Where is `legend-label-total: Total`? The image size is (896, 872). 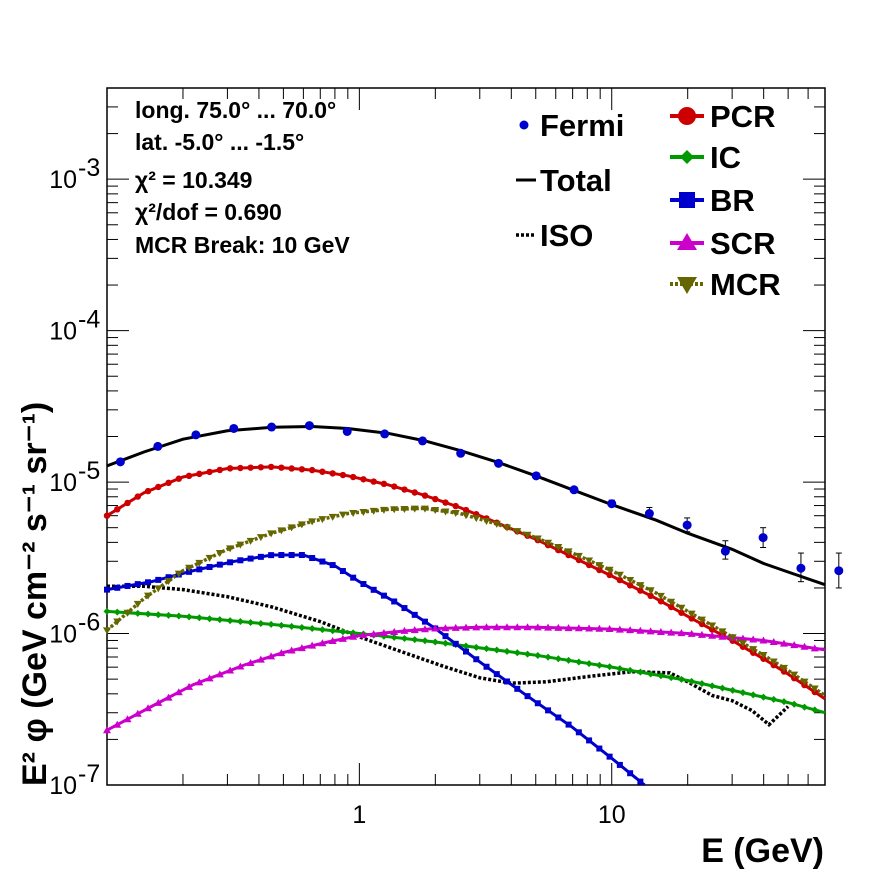
legend-label-total: Total is located at coordinates (576, 180).